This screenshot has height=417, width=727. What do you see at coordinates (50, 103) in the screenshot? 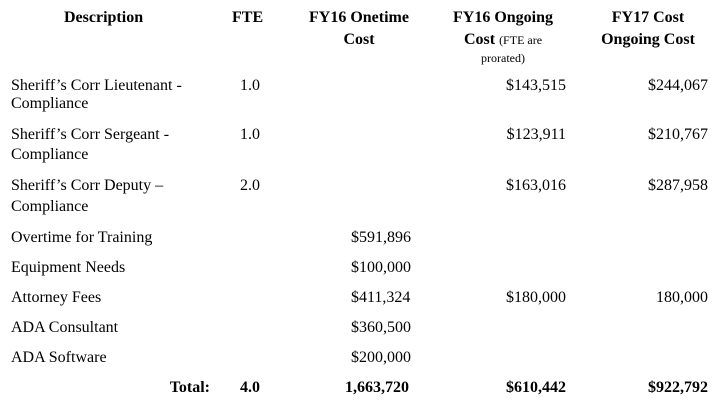
I see `row-1-description-line2: Compliance` at bounding box center [50, 103].